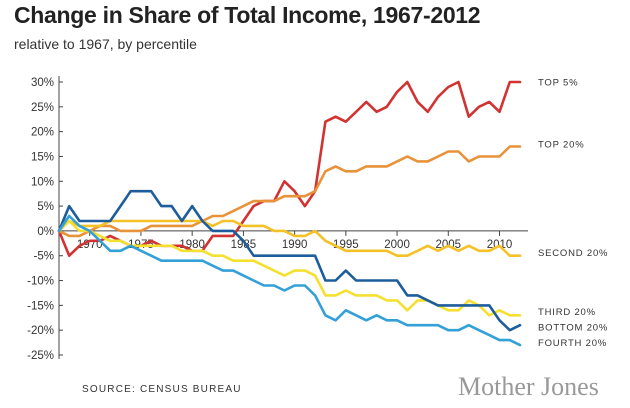  What do you see at coordinates (572, 343) in the screenshot?
I see `series-label-fourth-20pct: FOURTH 20%` at bounding box center [572, 343].